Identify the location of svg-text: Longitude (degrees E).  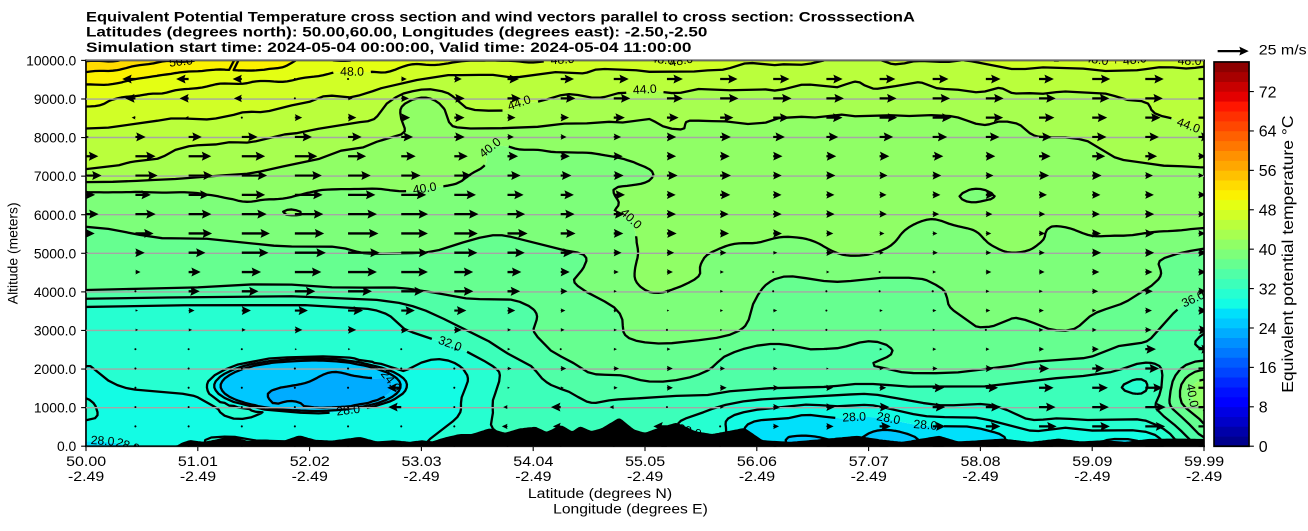
(630, 509).